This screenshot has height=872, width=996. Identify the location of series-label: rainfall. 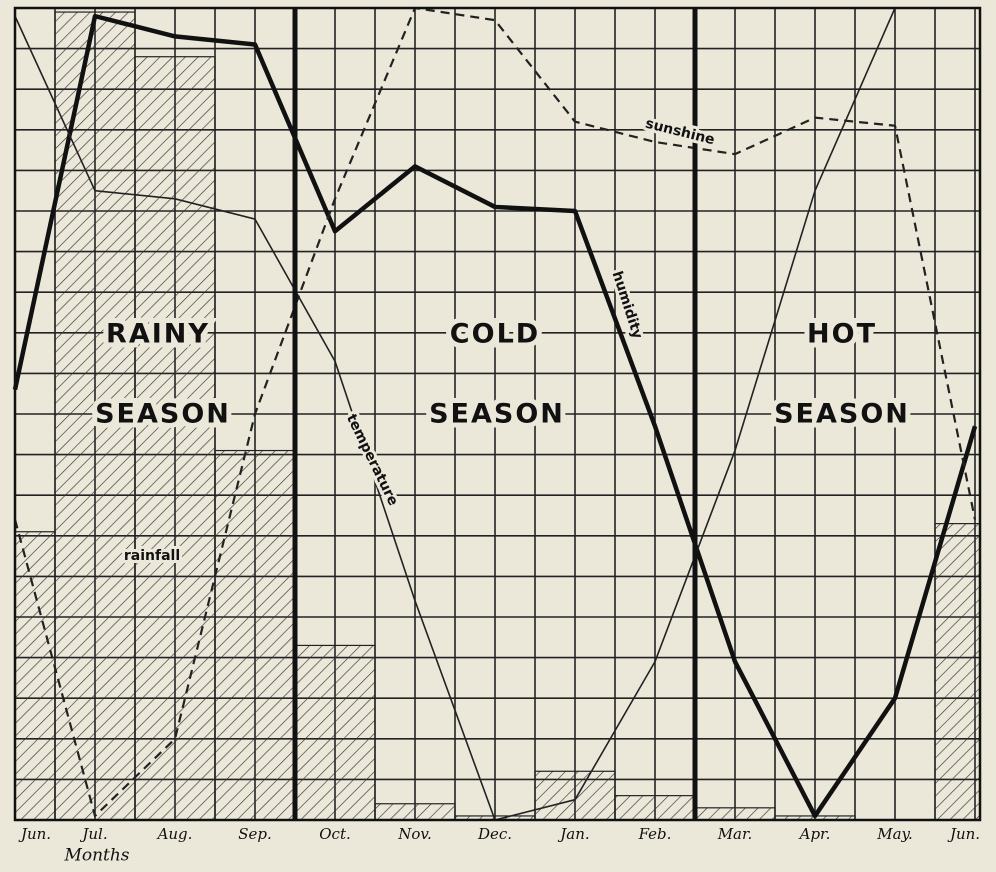
(152, 556).